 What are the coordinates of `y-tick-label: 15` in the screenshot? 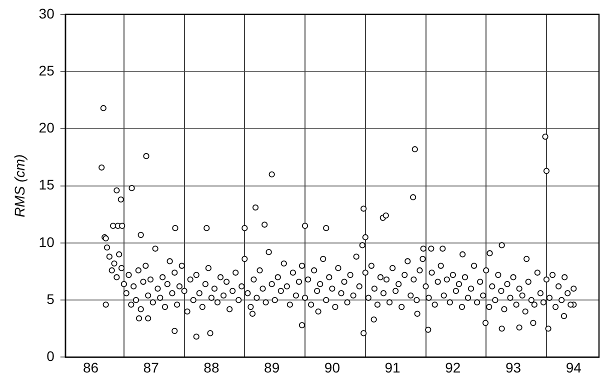 It's located at (46, 184).